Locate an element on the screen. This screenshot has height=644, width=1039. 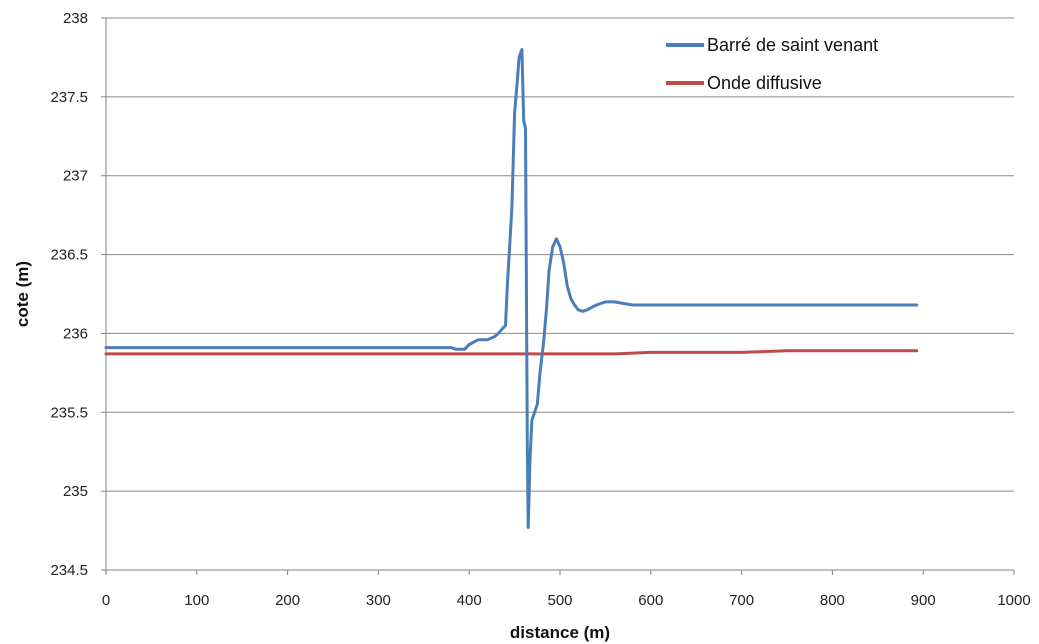
series-line-onde-diffusive is located at coordinates (511, 352).